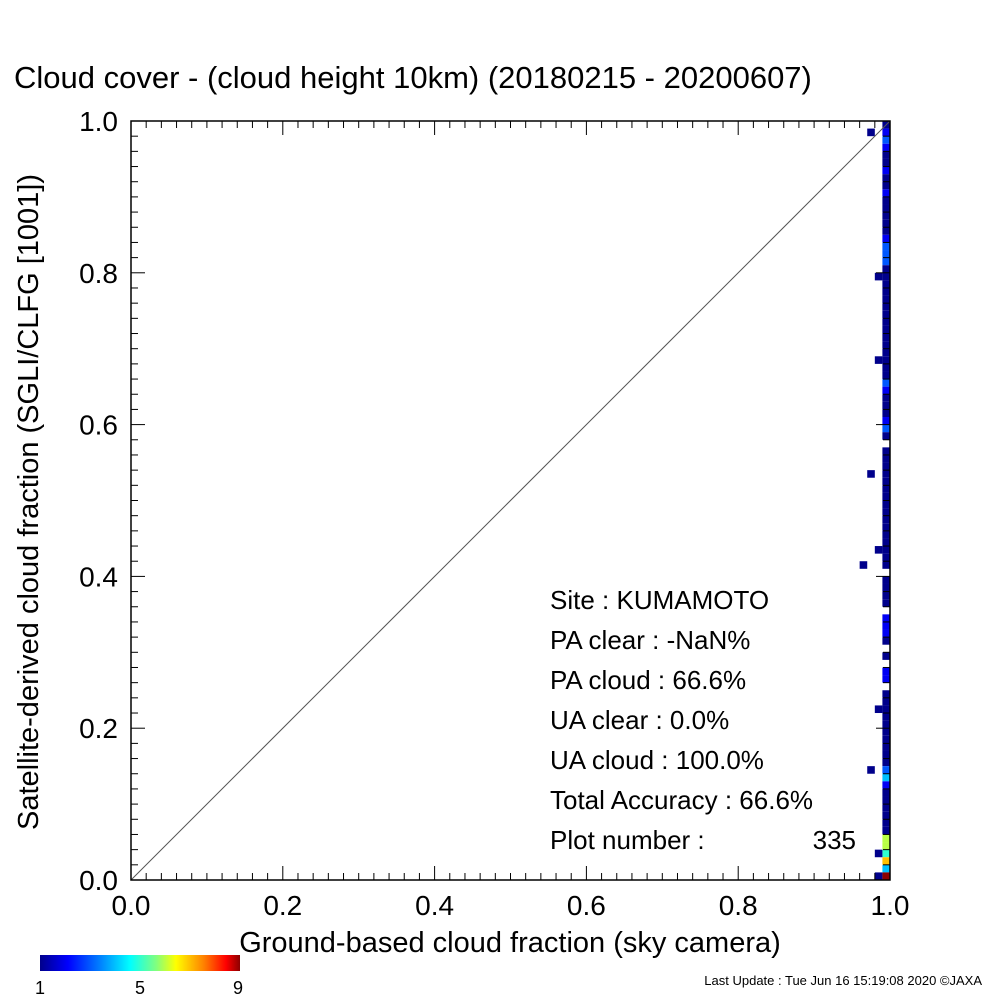 The width and height of the screenshot is (1000, 1000). What do you see at coordinates (98, 273) in the screenshot?
I see `y-tick-label: 0.8` at bounding box center [98, 273].